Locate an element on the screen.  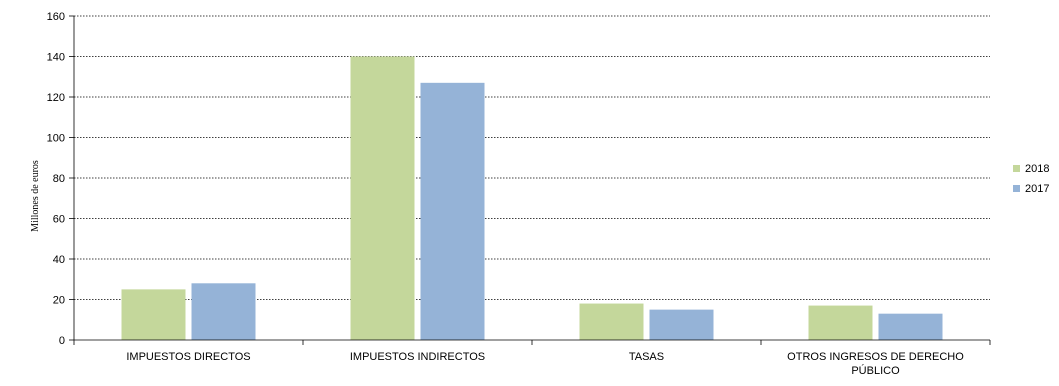
y-tick-label: 20 is located at coordinates (59, 301).